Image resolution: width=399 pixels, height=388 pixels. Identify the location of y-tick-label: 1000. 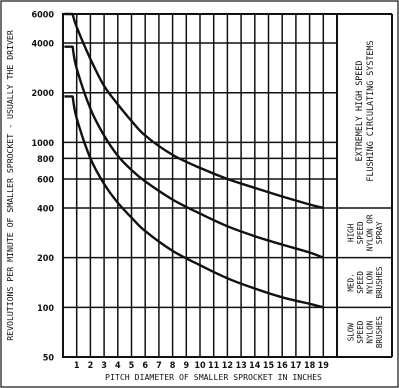
(42, 144).